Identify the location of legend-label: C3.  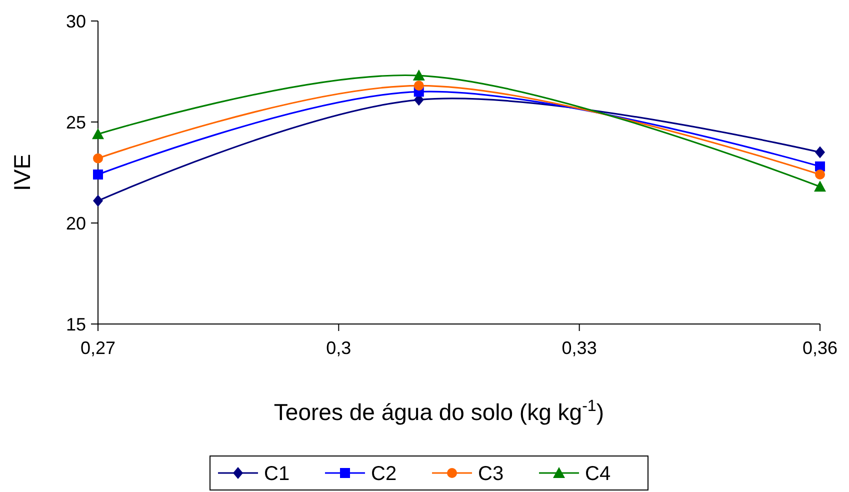
(491, 474).